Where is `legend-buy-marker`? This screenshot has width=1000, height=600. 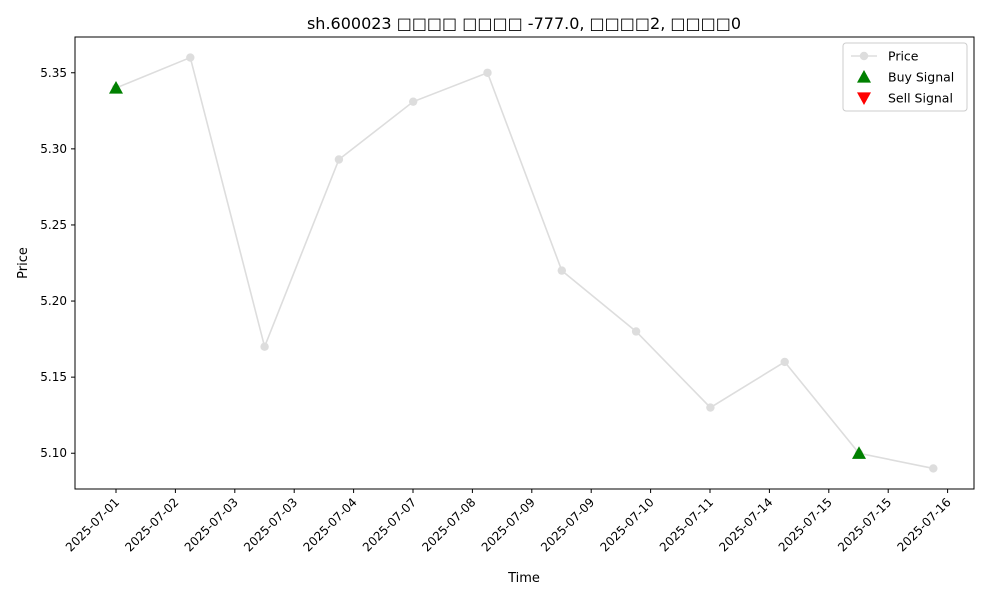
legend-buy-marker is located at coordinates (864, 76).